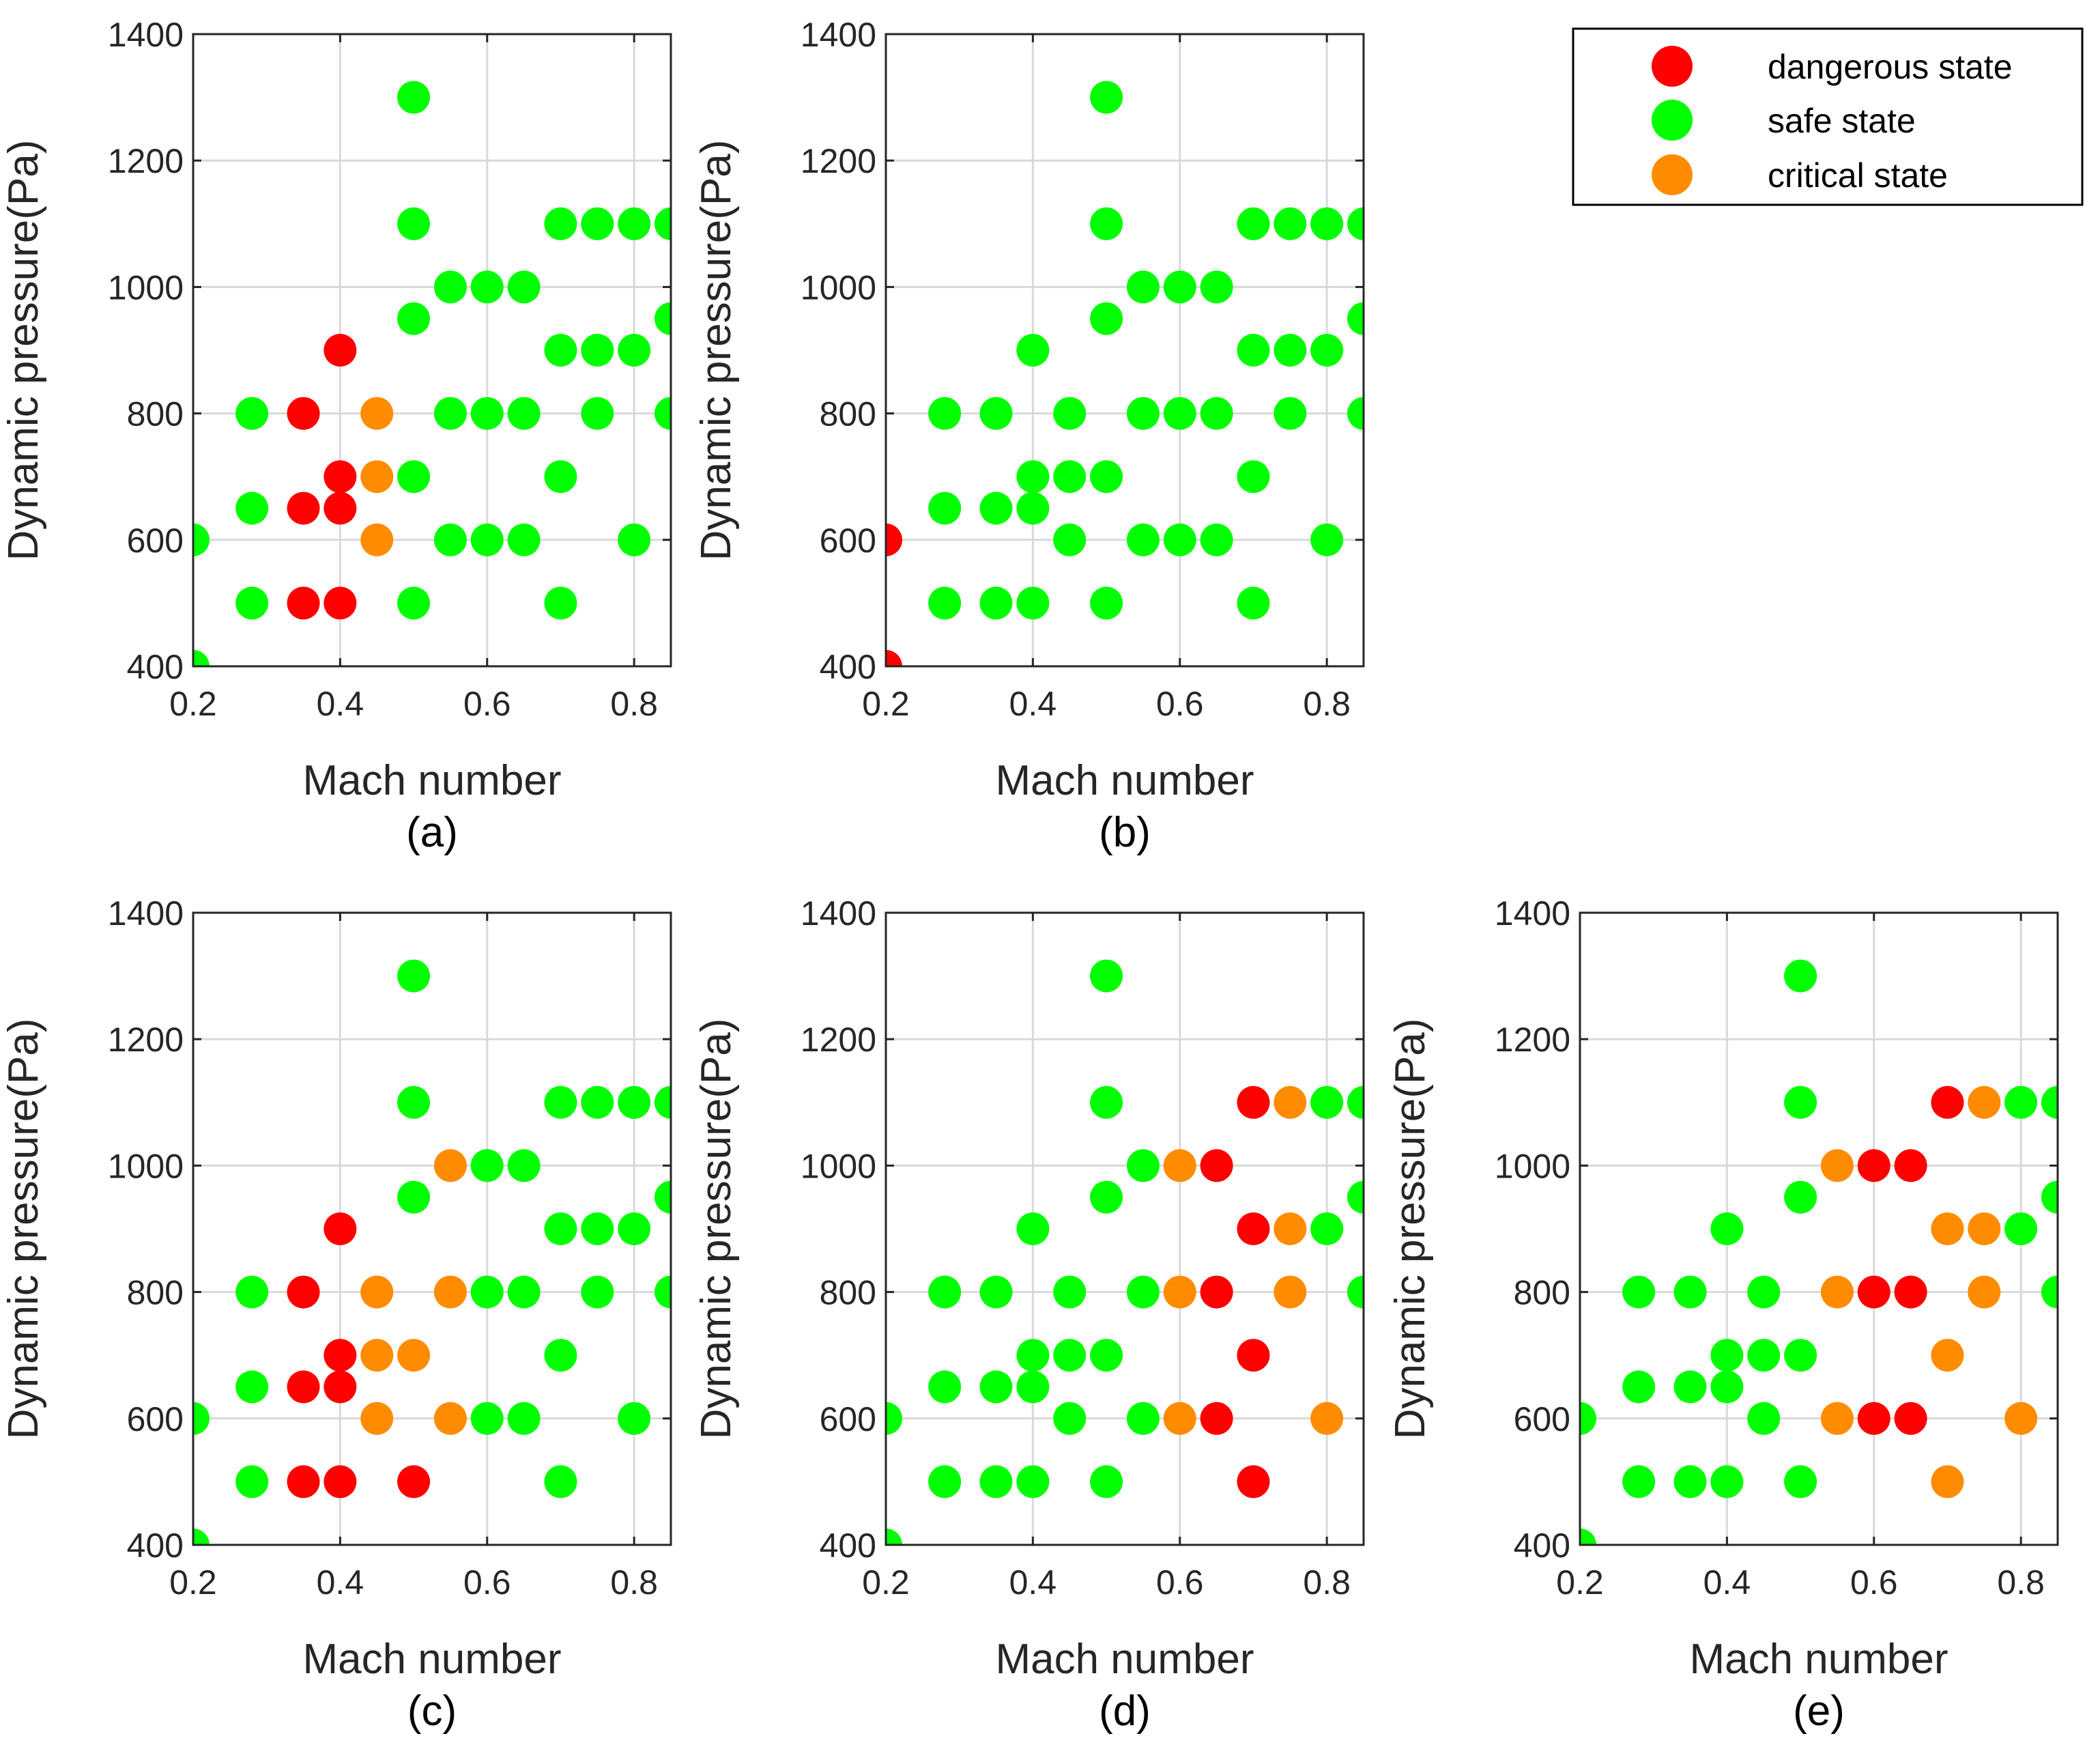 This screenshot has width=2100, height=1749. I want to click on panel-caption: (e), so click(1819, 1711).